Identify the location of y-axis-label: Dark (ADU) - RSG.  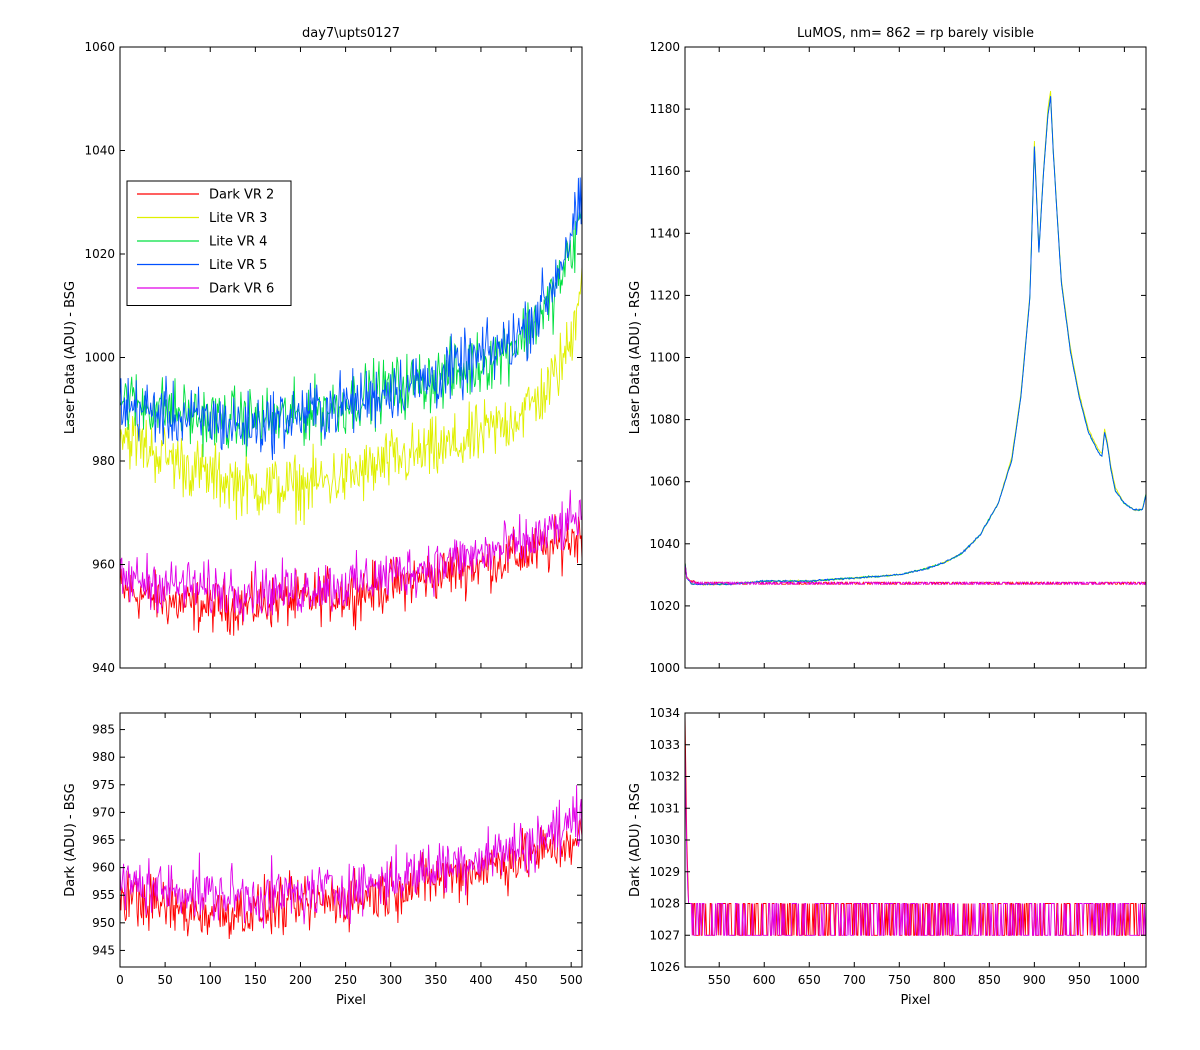
(635, 840).